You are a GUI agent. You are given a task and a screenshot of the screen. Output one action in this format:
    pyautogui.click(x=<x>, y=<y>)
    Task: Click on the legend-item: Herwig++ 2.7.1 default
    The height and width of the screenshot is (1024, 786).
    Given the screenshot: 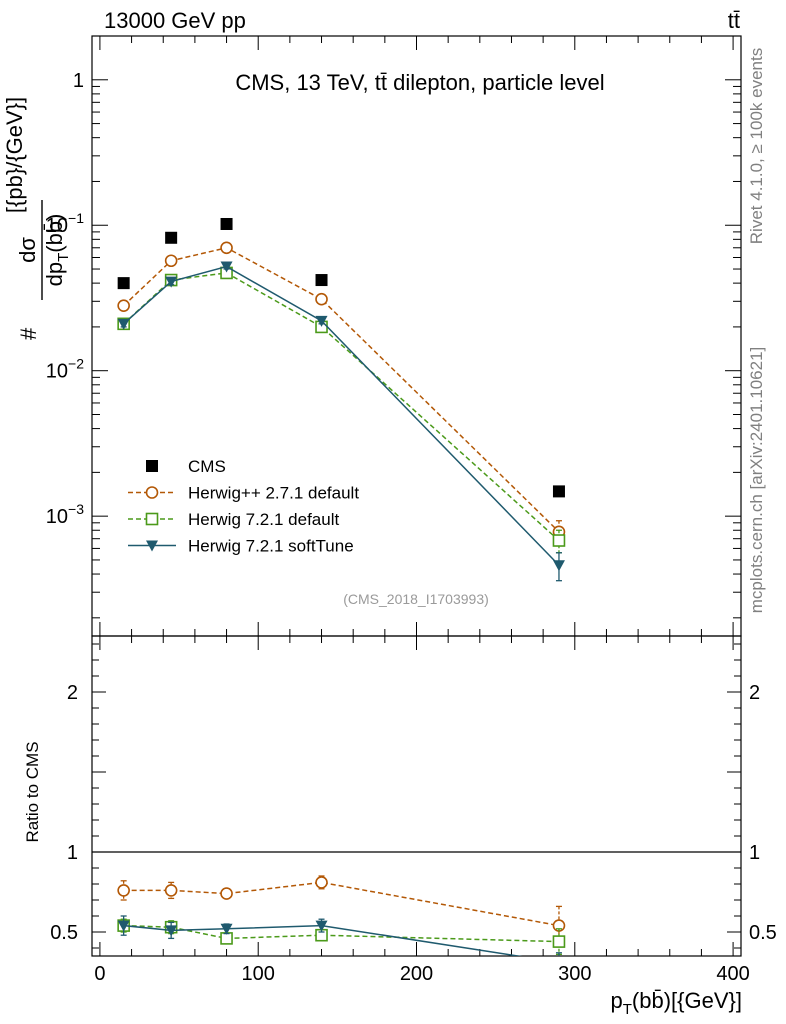 What is the action you would take?
    pyautogui.click(x=243, y=493)
    